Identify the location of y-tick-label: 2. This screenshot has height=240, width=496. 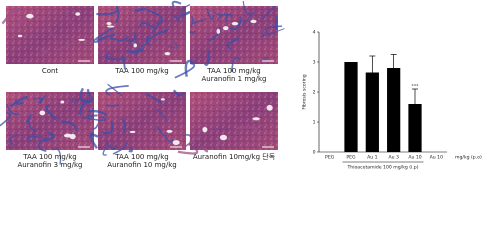
(314, 93).